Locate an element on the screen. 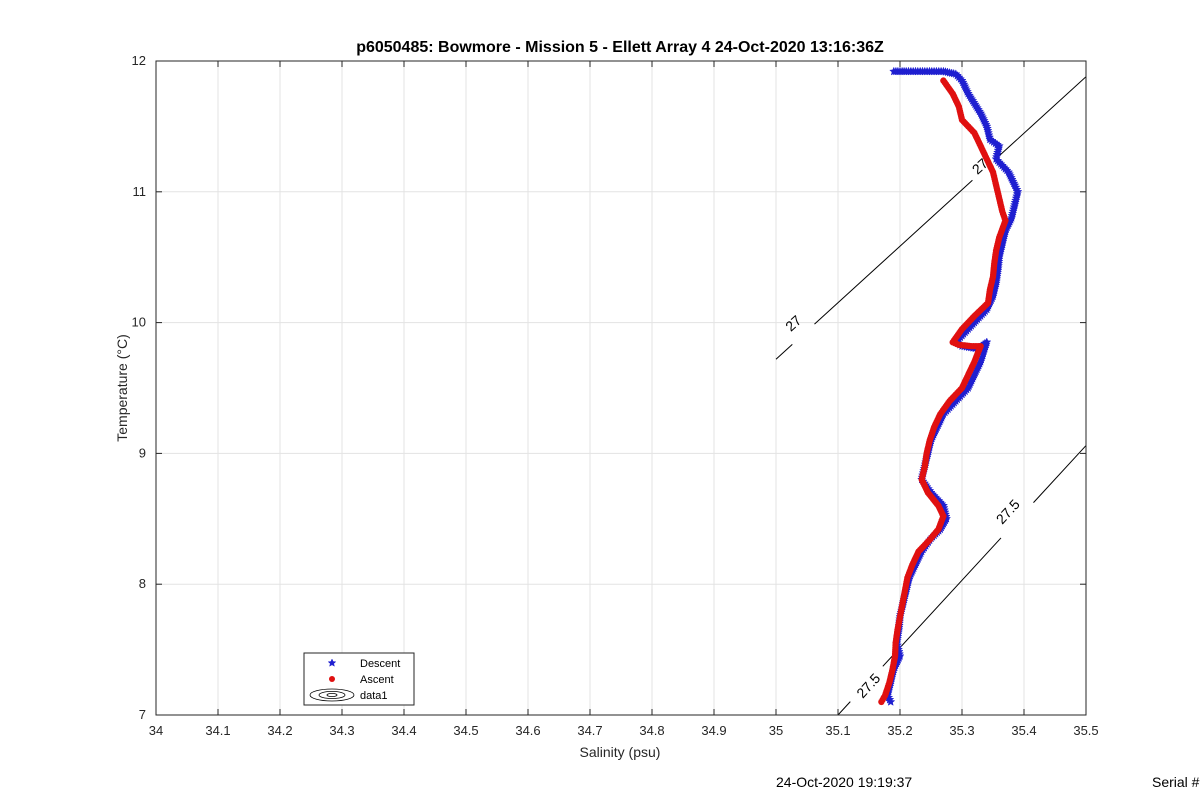 The image size is (1200, 804). legend-contour-icon-mid is located at coordinates (332, 695).